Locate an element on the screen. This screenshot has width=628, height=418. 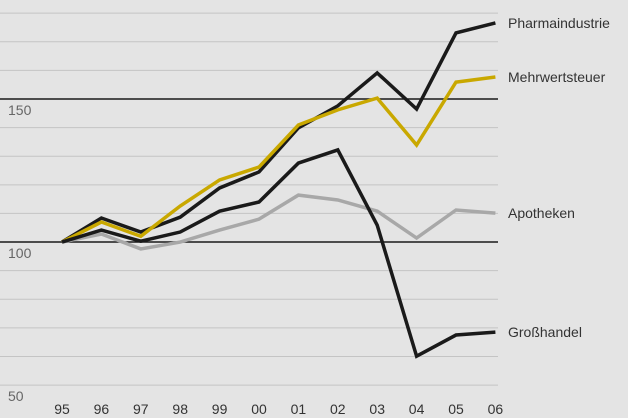
x-tick-label: 01 is located at coordinates (299, 409).